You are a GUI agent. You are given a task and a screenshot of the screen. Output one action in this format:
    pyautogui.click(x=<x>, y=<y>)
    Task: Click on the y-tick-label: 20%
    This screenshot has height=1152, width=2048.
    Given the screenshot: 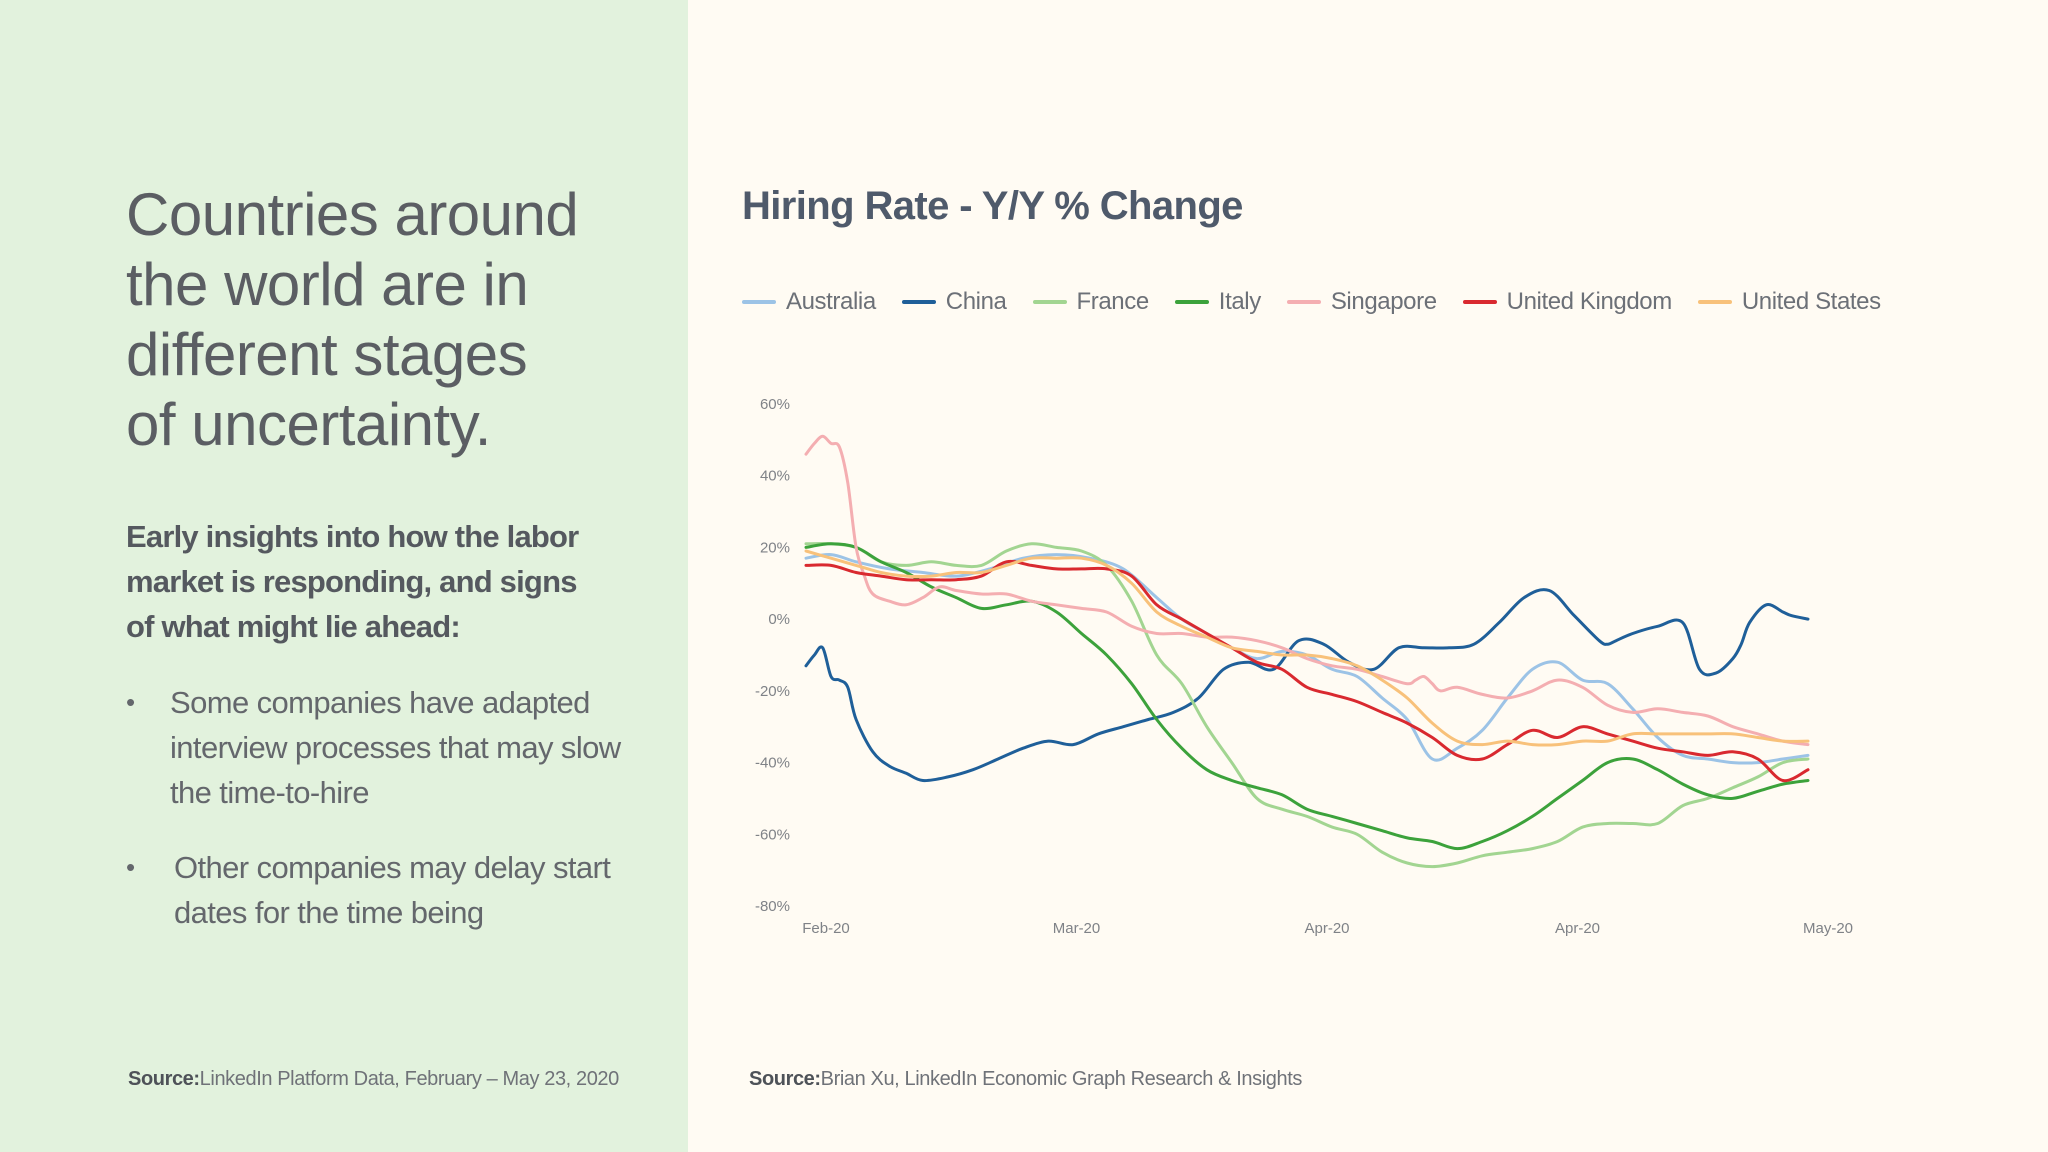 What is the action you would take?
    pyautogui.click(x=775, y=547)
    